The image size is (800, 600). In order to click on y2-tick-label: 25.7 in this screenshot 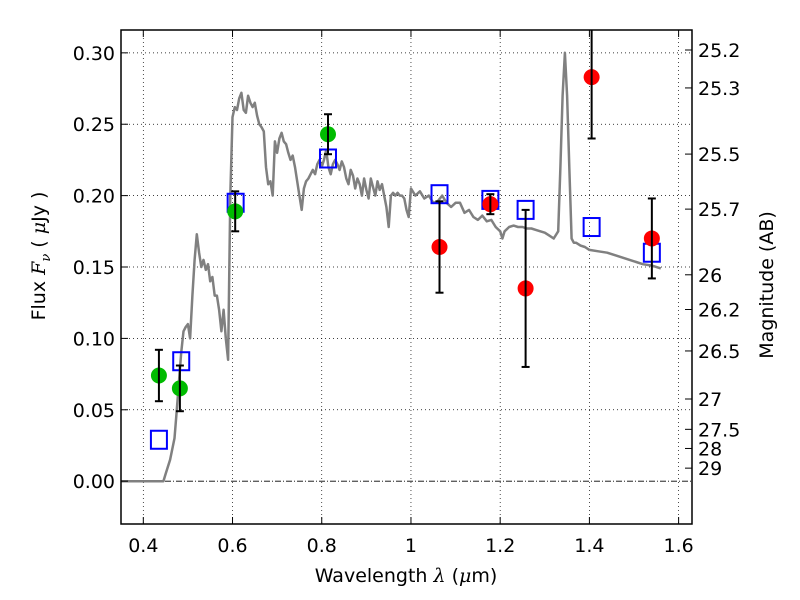, I will do `click(719, 210)`.